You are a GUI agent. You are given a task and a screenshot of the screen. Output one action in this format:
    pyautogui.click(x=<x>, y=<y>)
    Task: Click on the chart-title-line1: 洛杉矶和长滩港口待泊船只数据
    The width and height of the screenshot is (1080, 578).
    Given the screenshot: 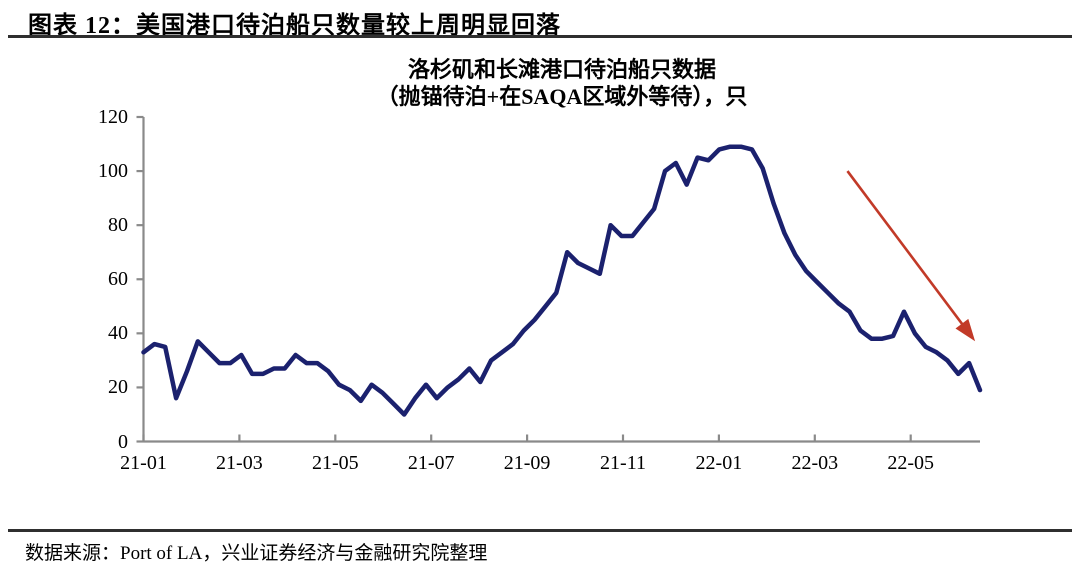 What is the action you would take?
    pyautogui.click(x=561, y=69)
    